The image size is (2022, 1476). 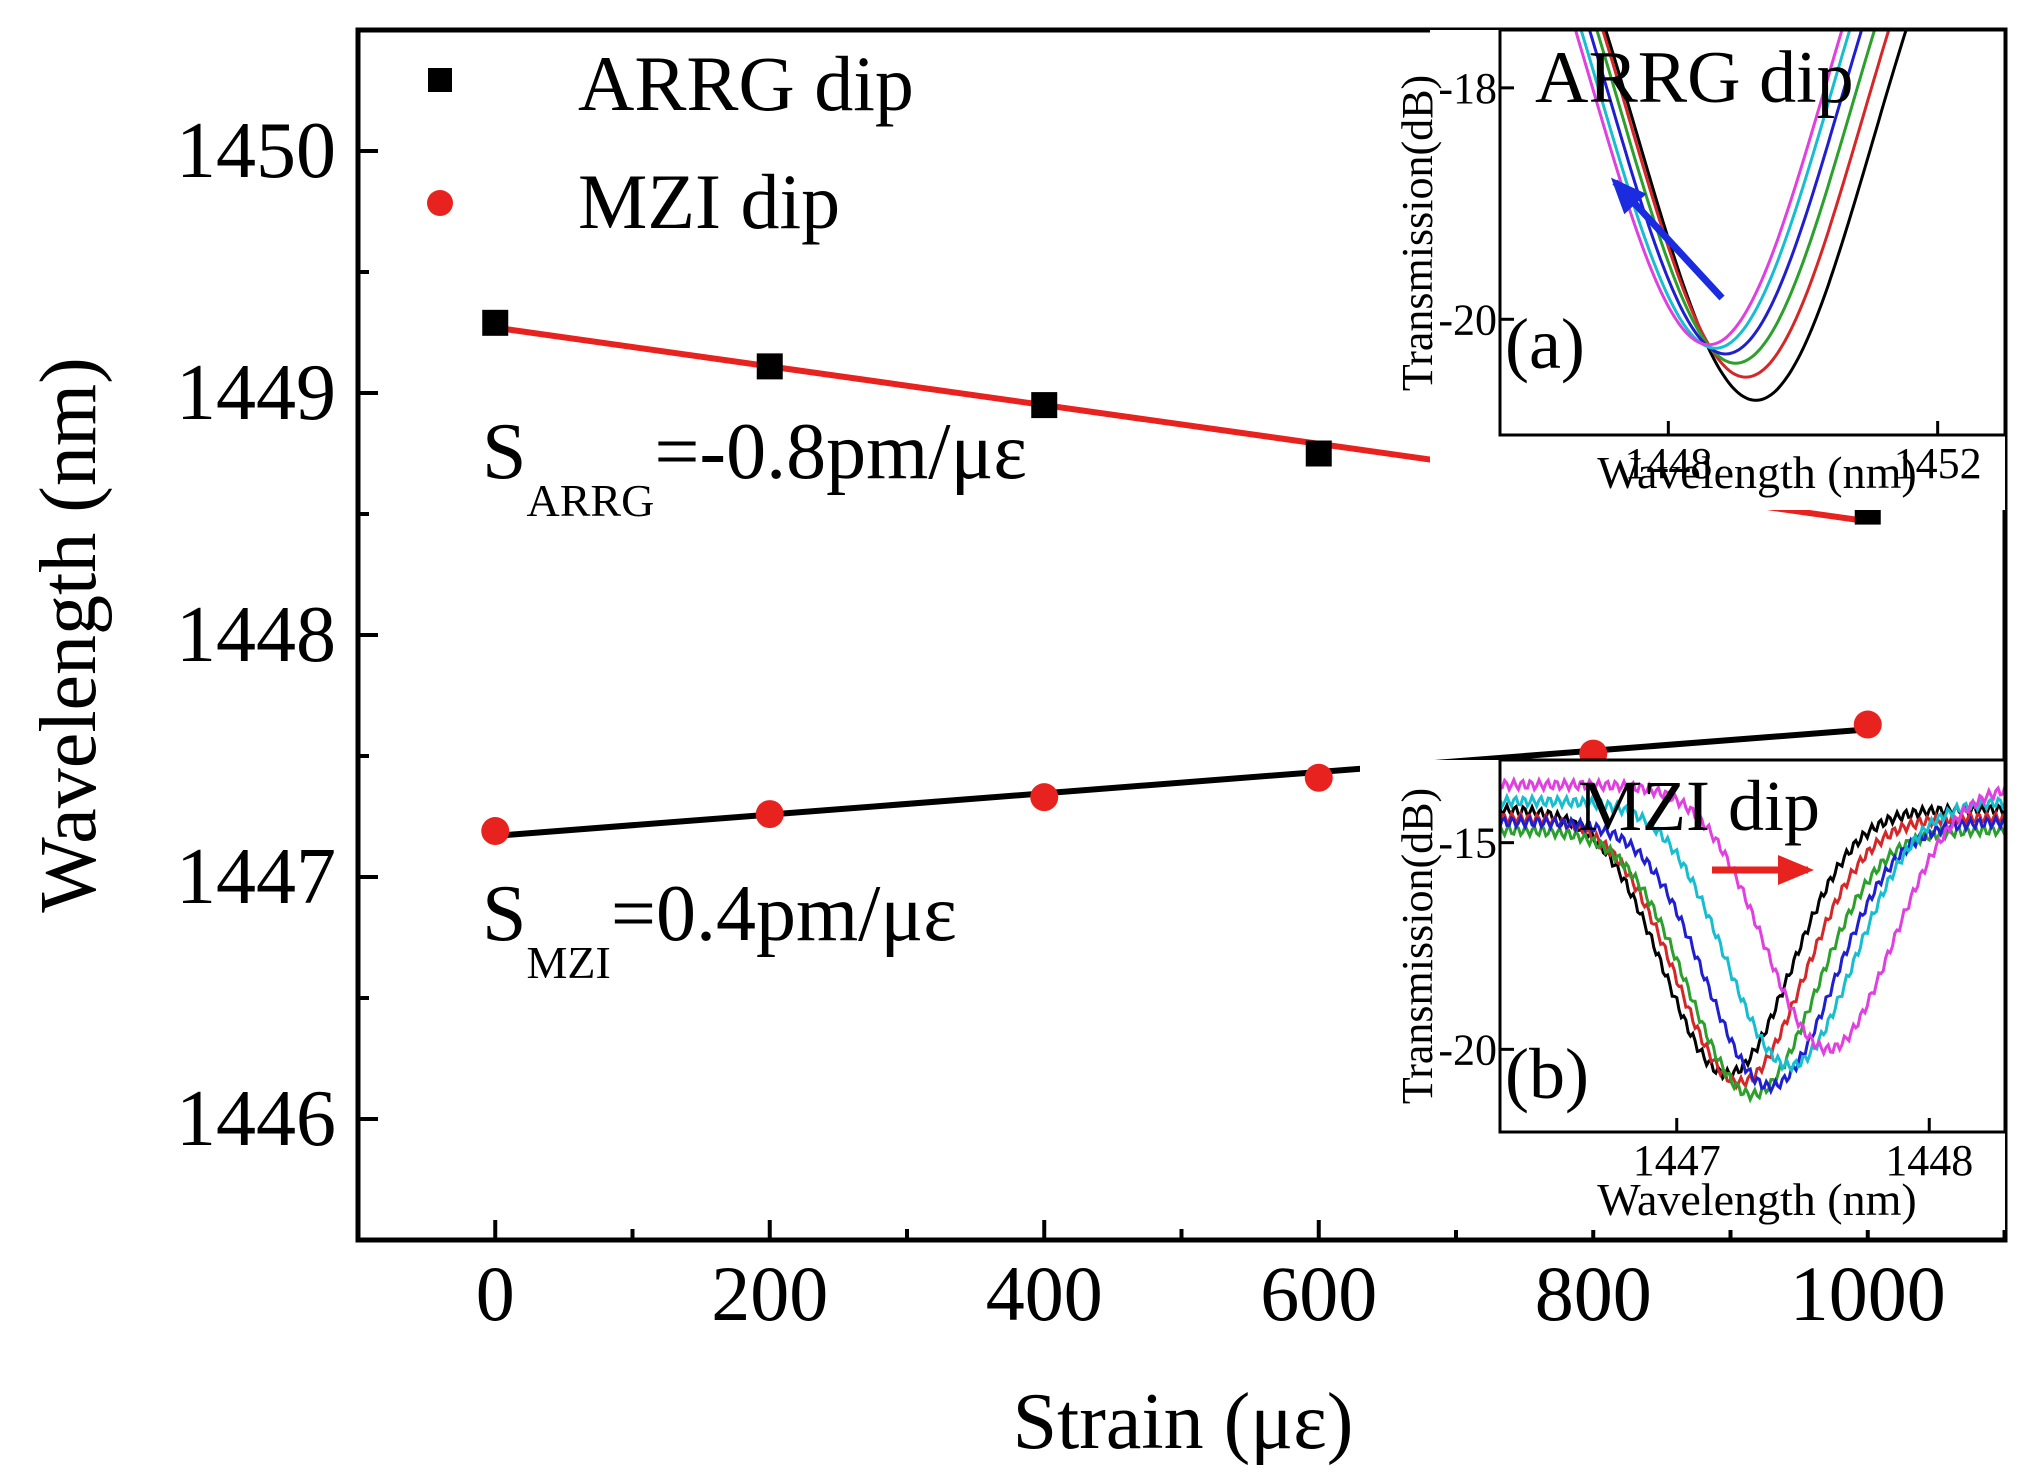 What do you see at coordinates (1628, 196) in the screenshot?
I see `inset-a-arrow-head` at bounding box center [1628, 196].